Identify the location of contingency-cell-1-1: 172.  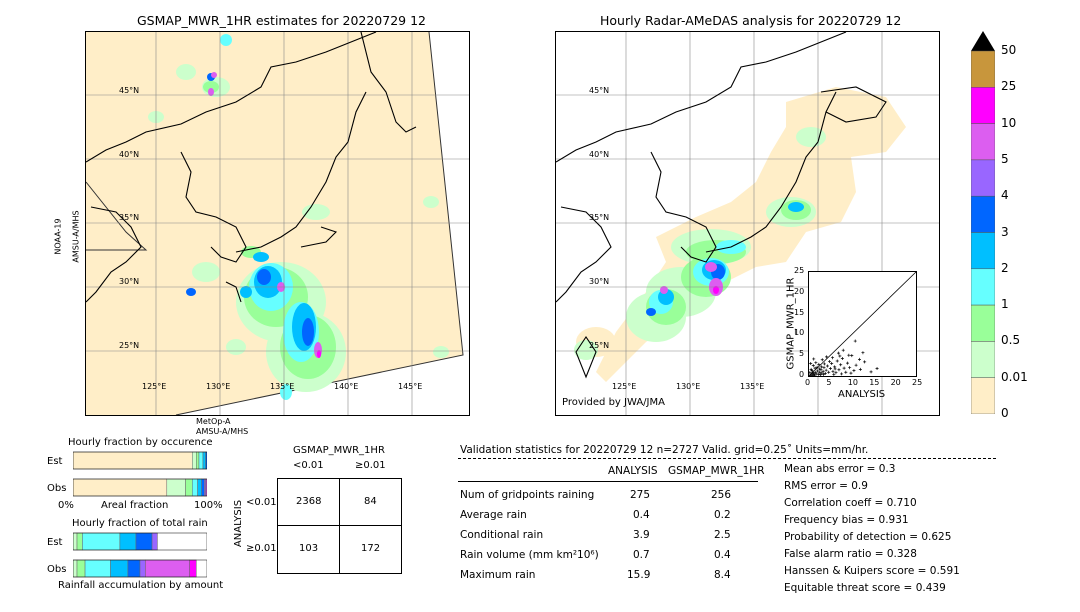
(371, 548).